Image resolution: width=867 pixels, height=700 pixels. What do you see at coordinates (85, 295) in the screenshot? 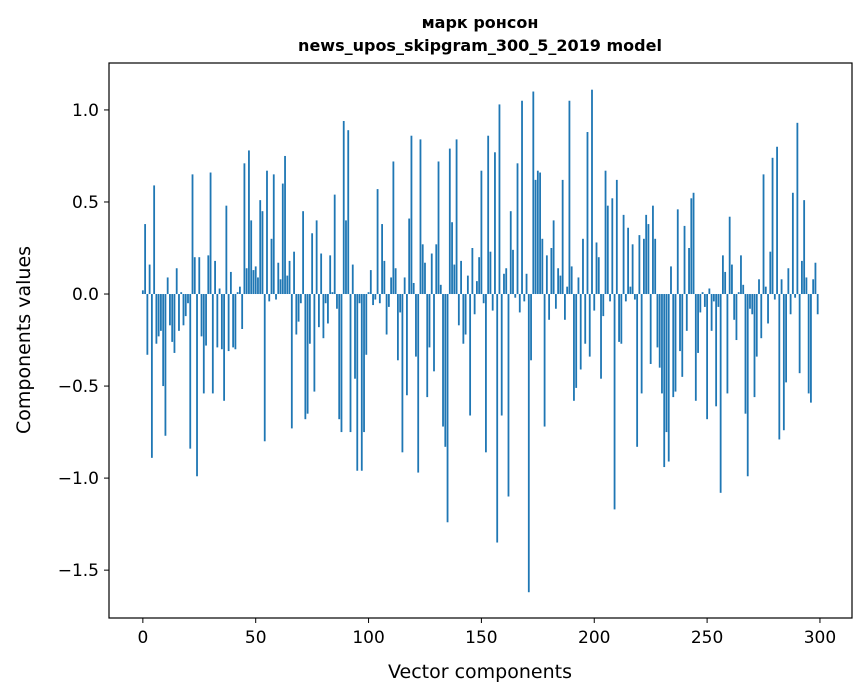
I see `y-tick-label: 0.0` at bounding box center [85, 295].